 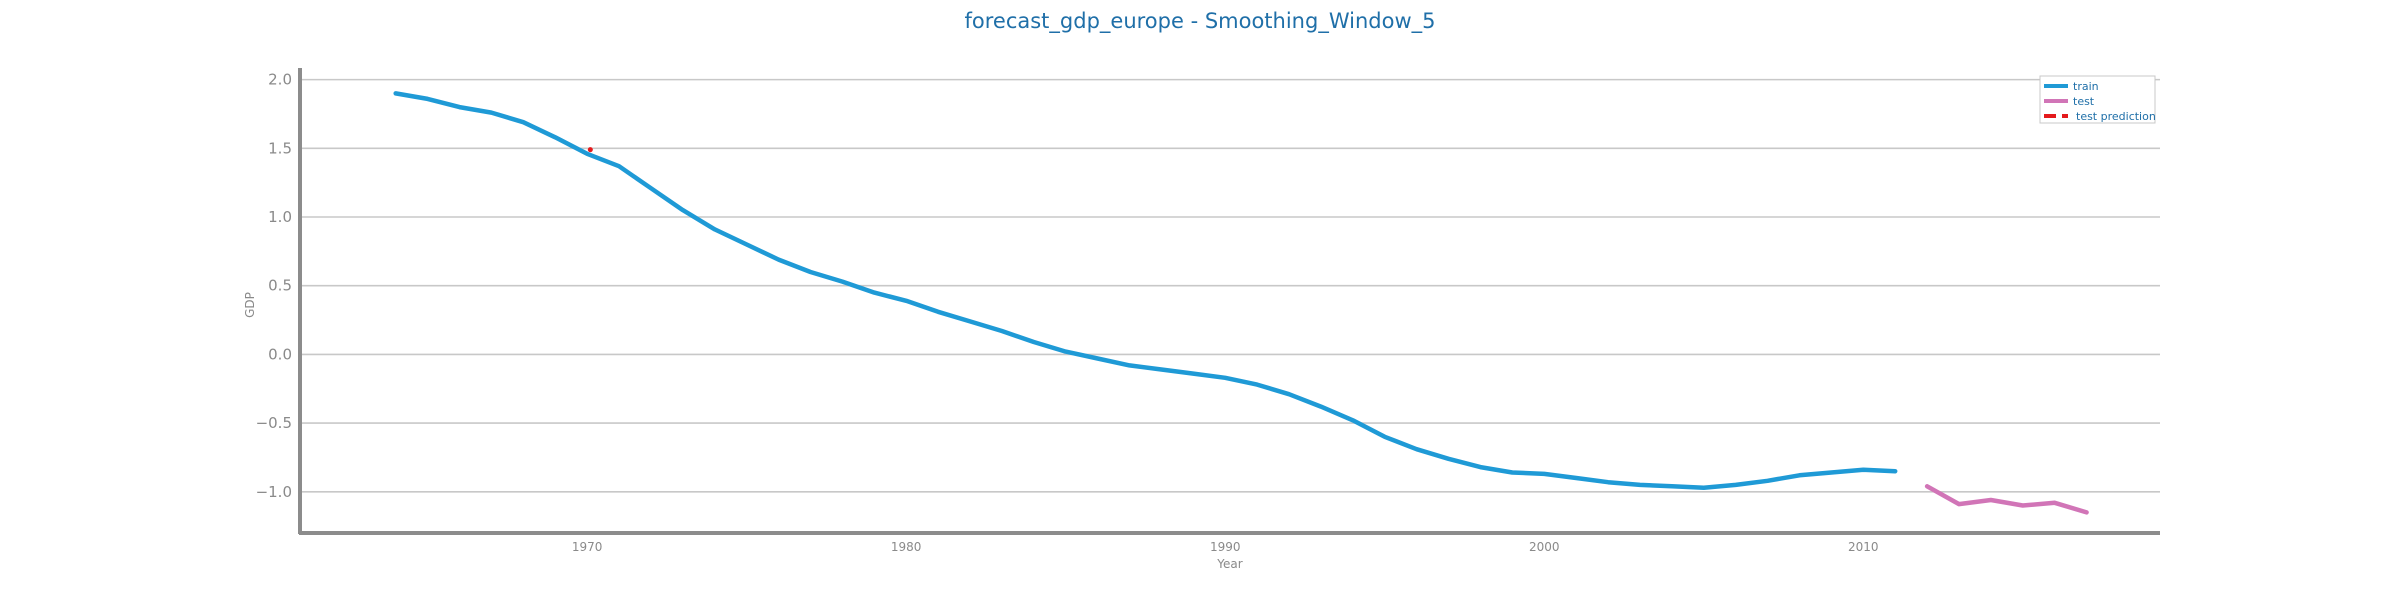 What do you see at coordinates (280, 354) in the screenshot?
I see `y-tick-label: 0.0` at bounding box center [280, 354].